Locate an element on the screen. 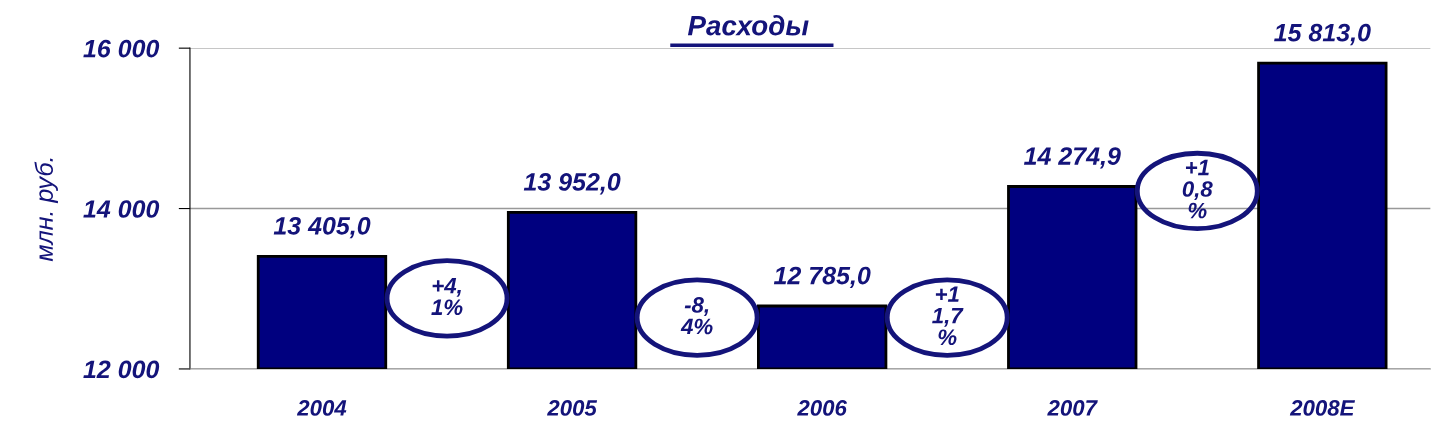 The image size is (1439, 430). data-label: 13 952,0 is located at coordinates (572, 184).